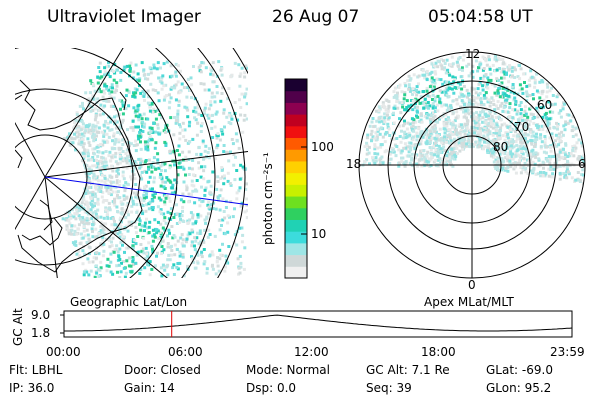 The height and width of the screenshot is (400, 600). Describe the element at coordinates (268, 198) in the screenshot. I see `colorbar-unit-label: photon cm⁻²s⁻¹` at that location.